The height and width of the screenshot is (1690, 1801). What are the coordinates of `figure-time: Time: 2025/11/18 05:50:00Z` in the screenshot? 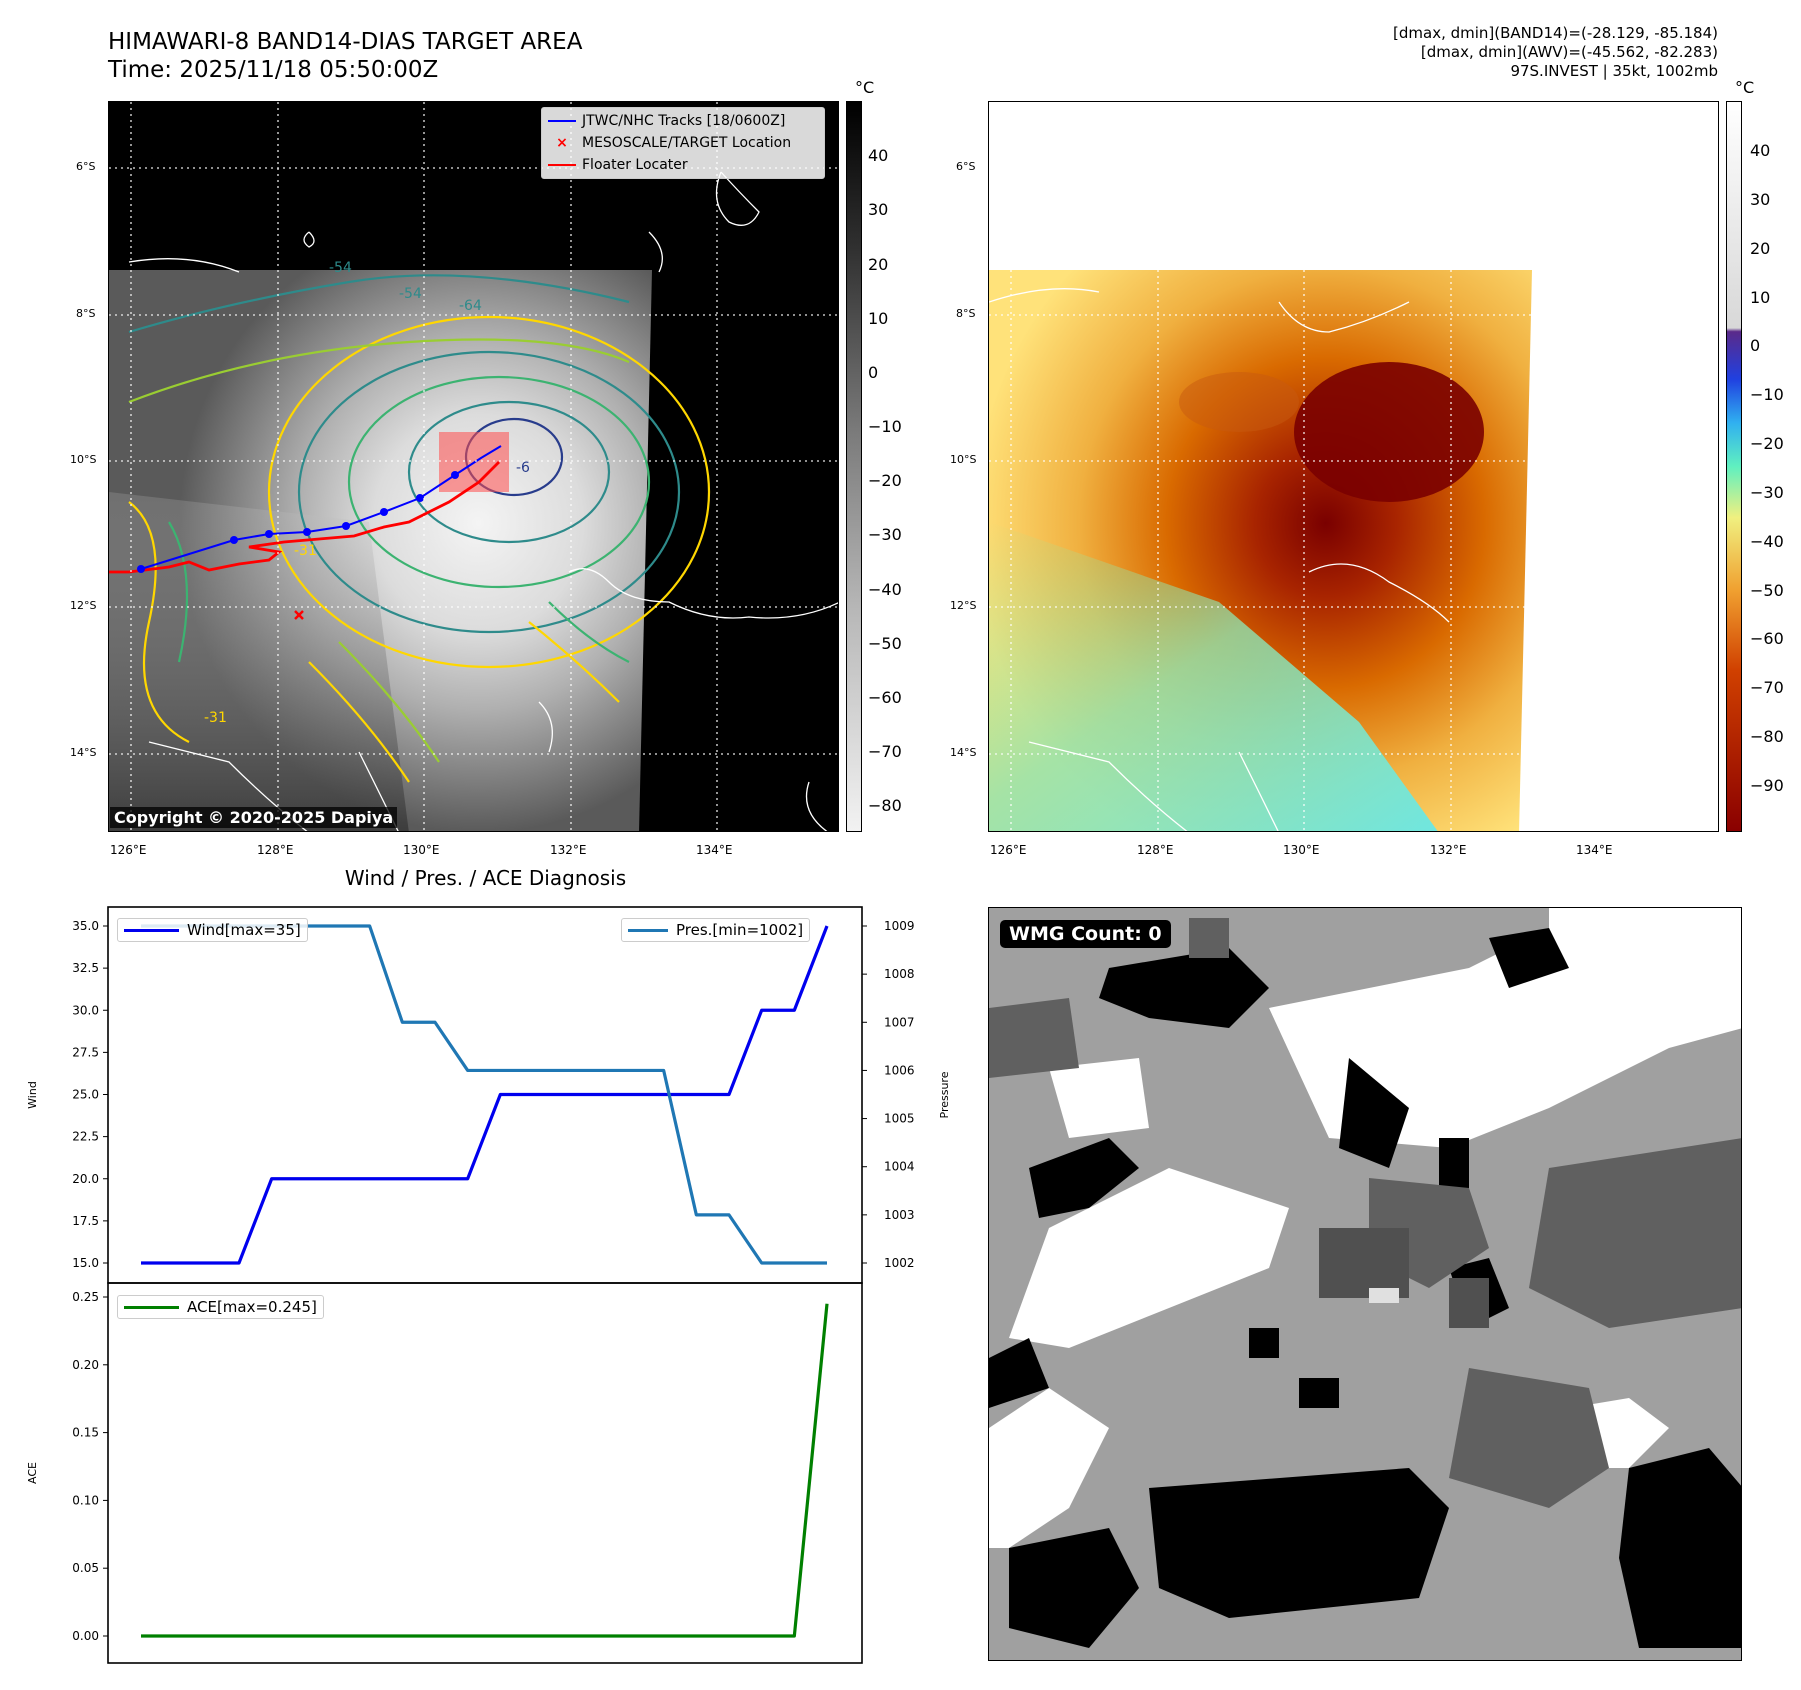 It's located at (273, 70).